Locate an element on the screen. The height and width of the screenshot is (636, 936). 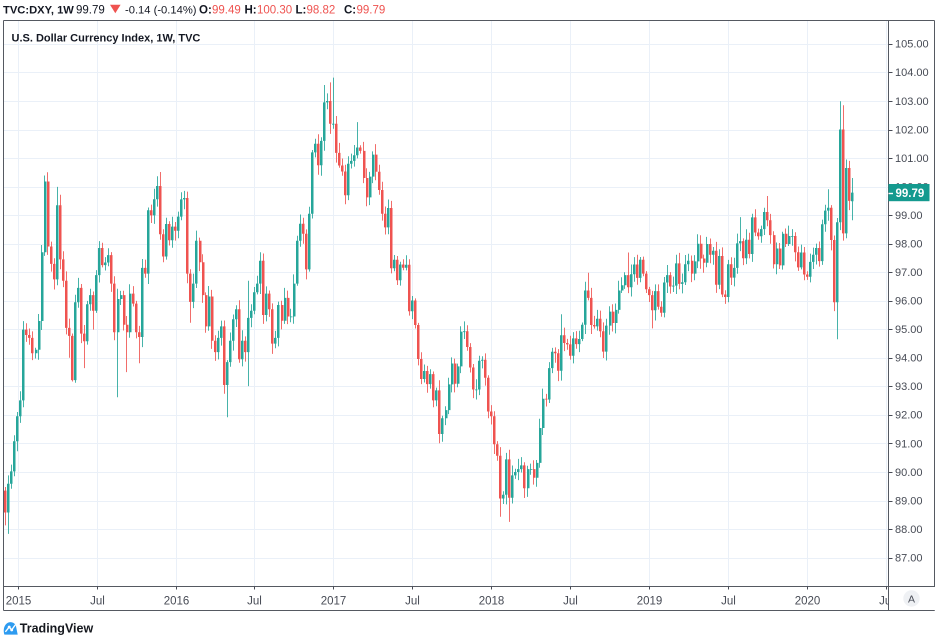
svg-text: 2016 is located at coordinates (177, 601).